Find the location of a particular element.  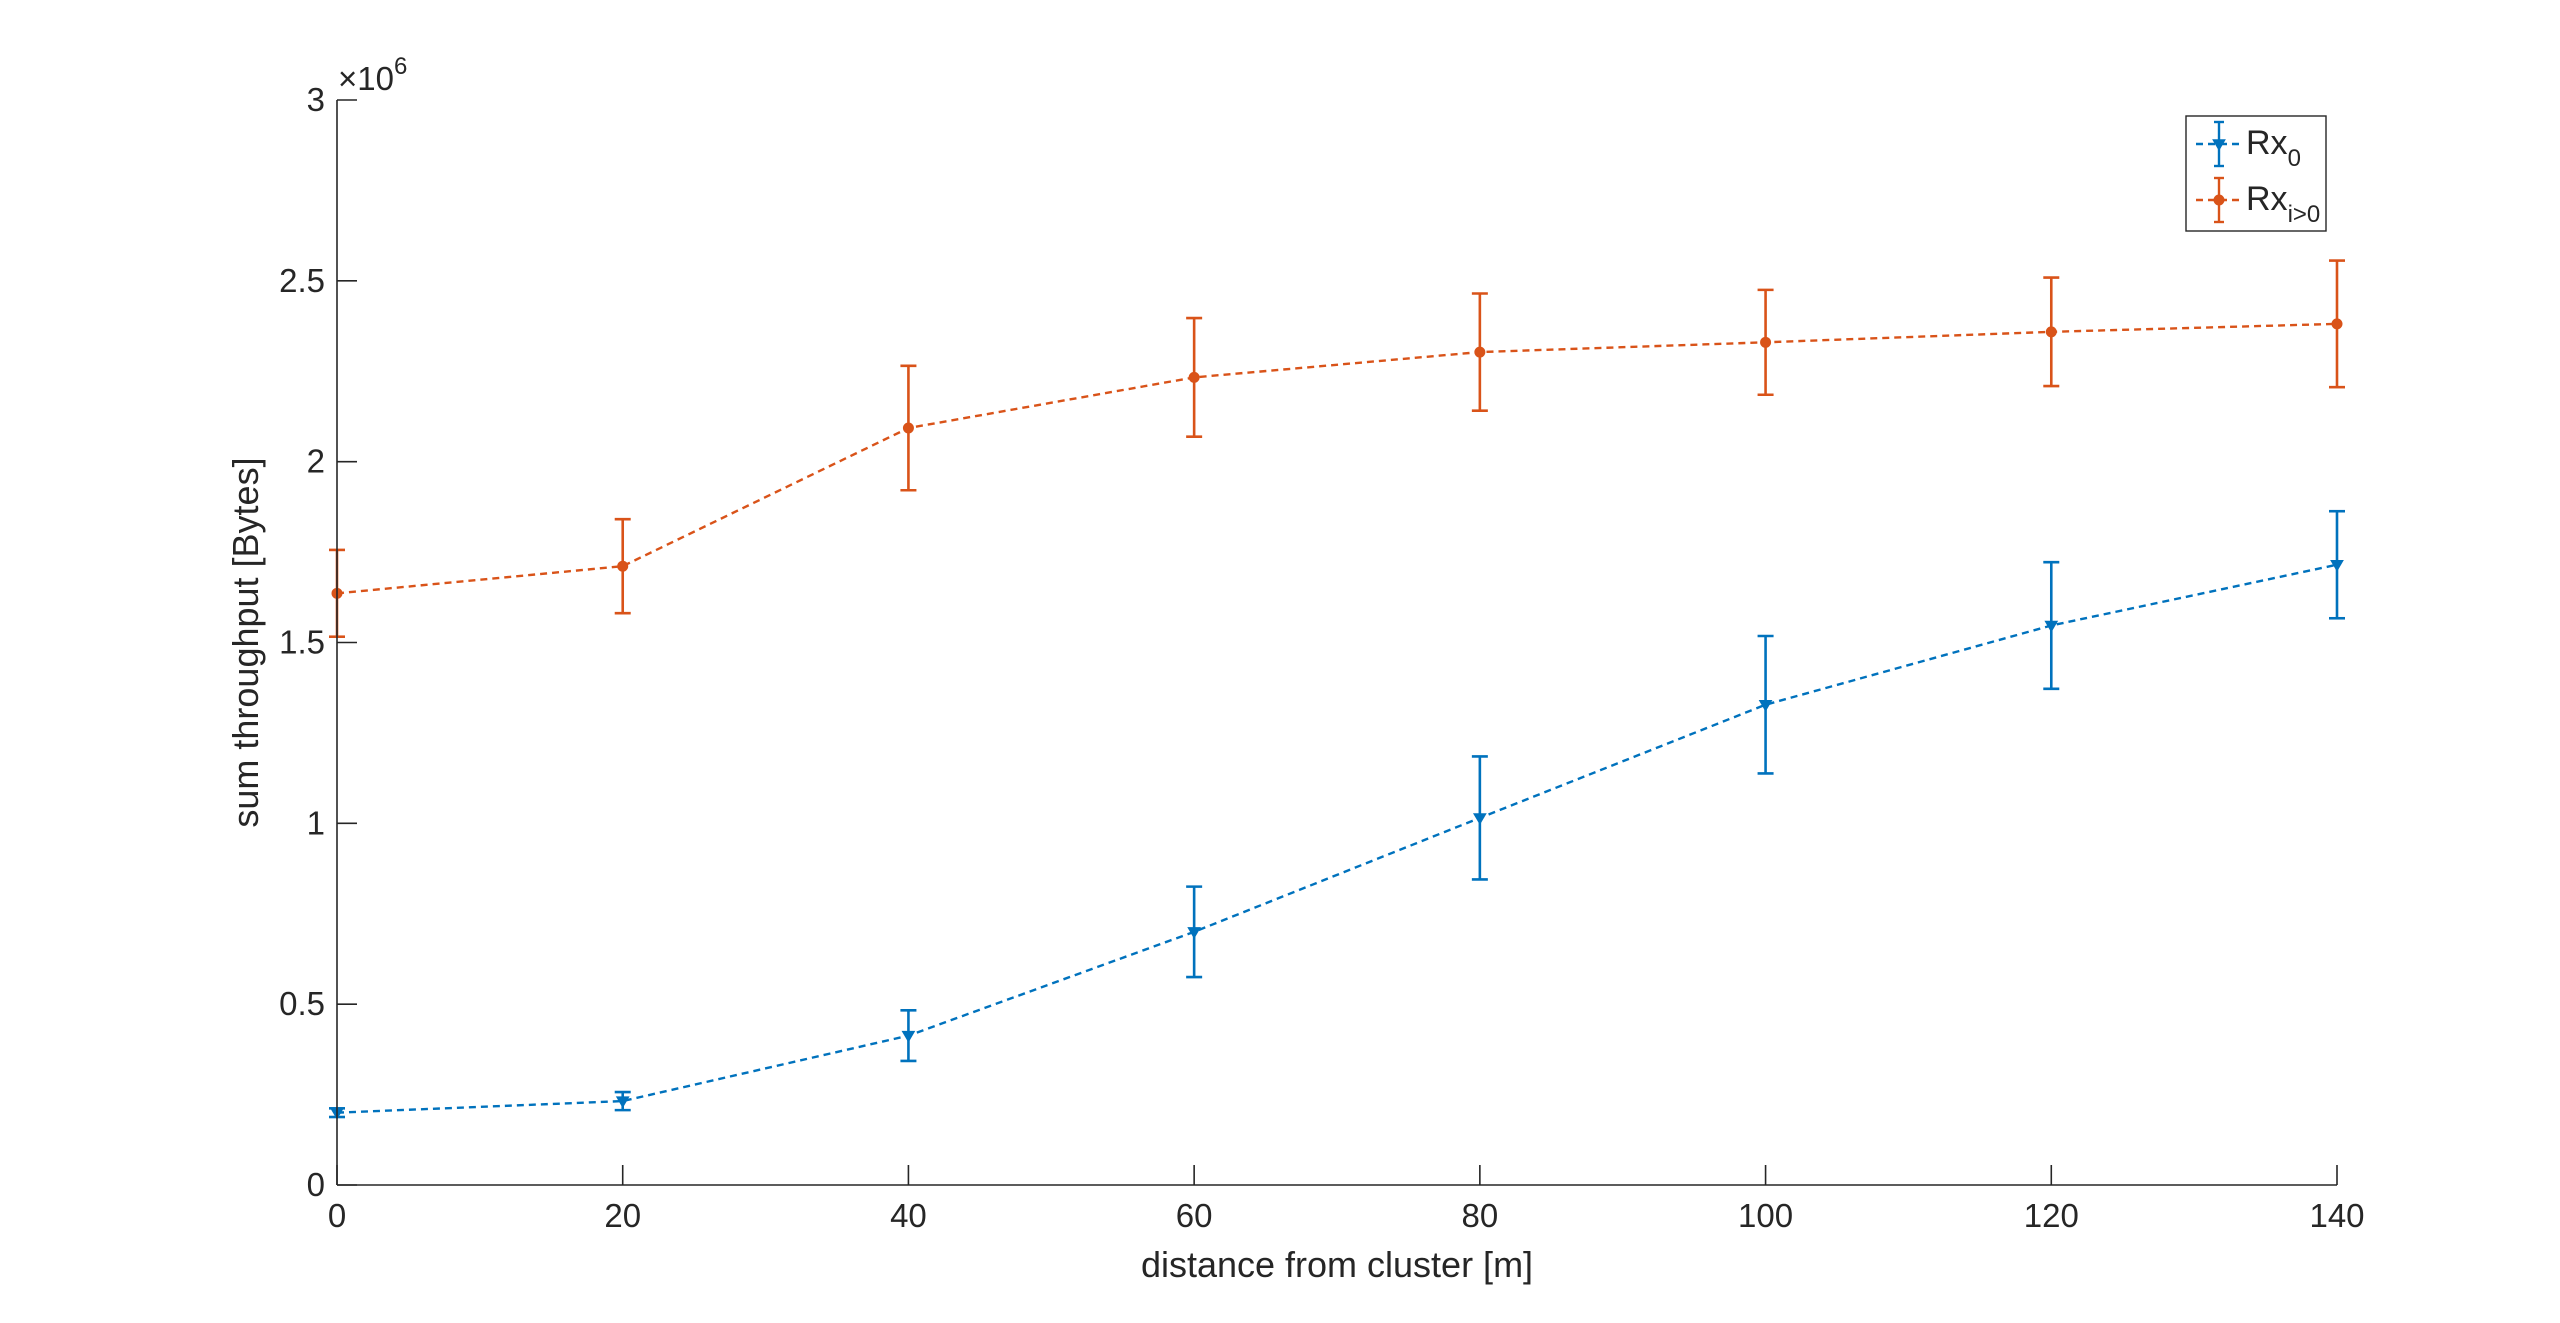

x-tick-label: 20 is located at coordinates (622, 1215).